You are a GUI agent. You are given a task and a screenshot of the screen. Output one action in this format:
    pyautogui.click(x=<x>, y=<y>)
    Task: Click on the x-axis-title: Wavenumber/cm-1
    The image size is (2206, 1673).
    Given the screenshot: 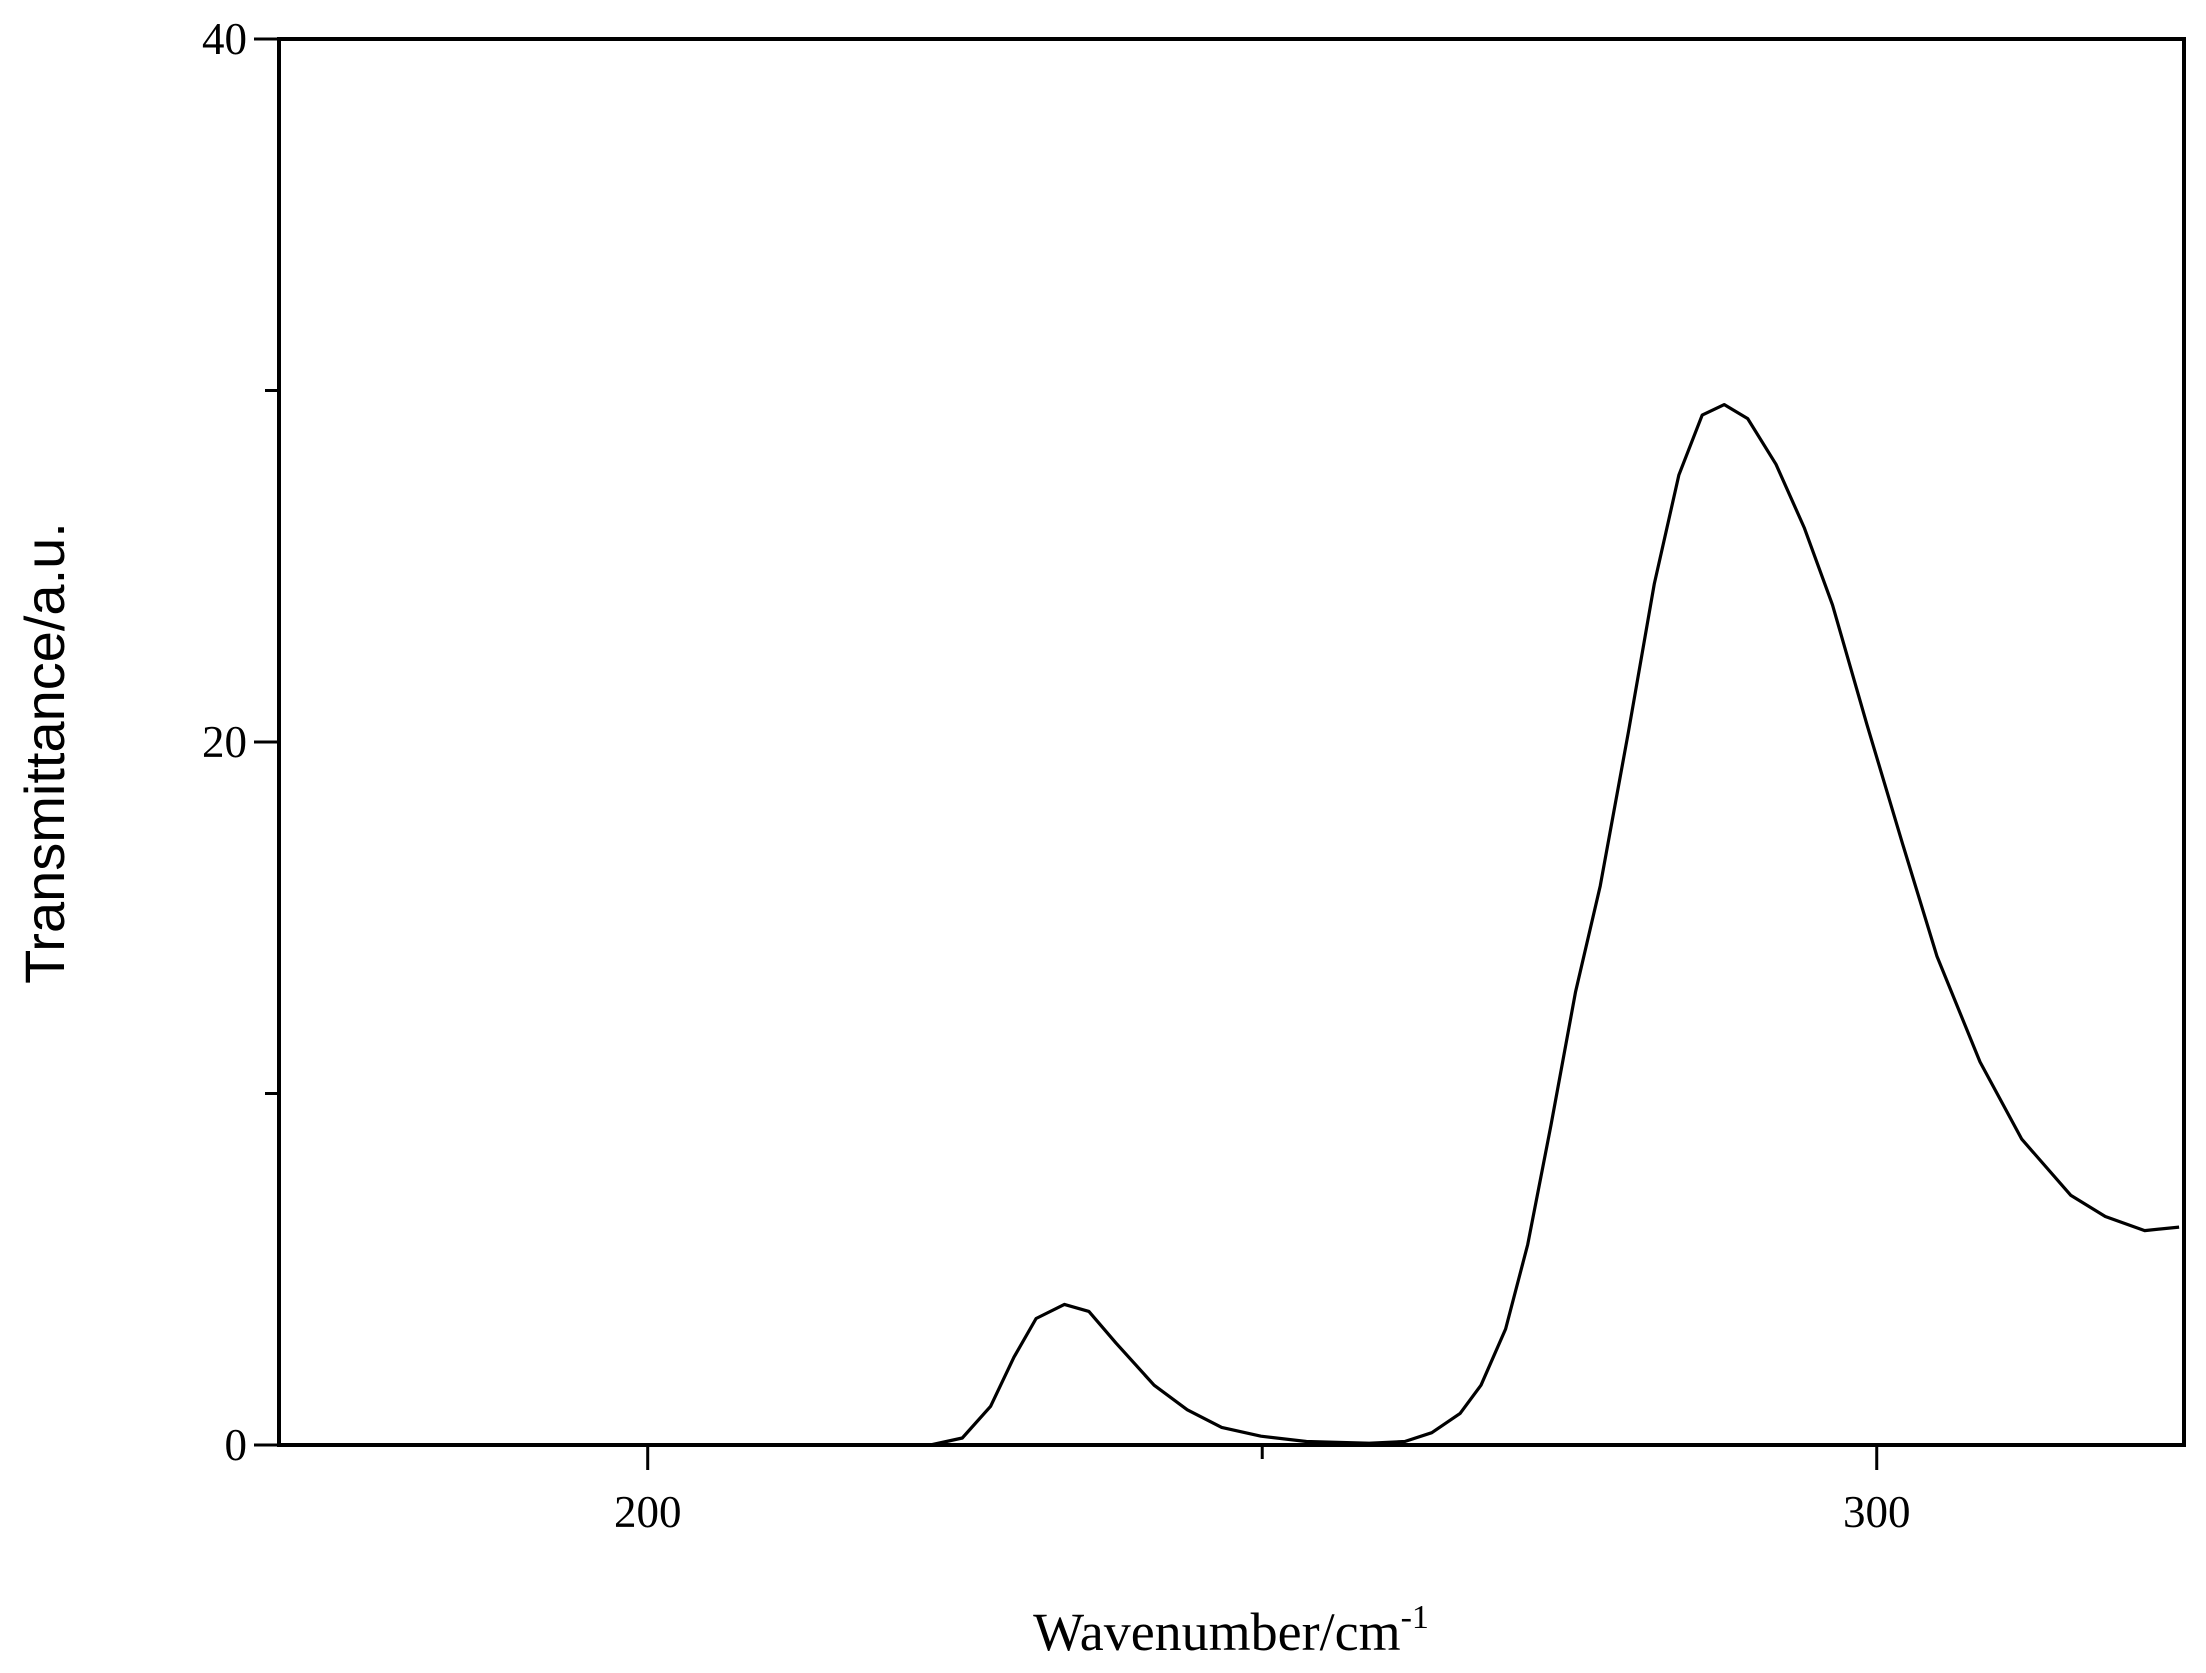 What is the action you would take?
    pyautogui.click(x=1231, y=1630)
    